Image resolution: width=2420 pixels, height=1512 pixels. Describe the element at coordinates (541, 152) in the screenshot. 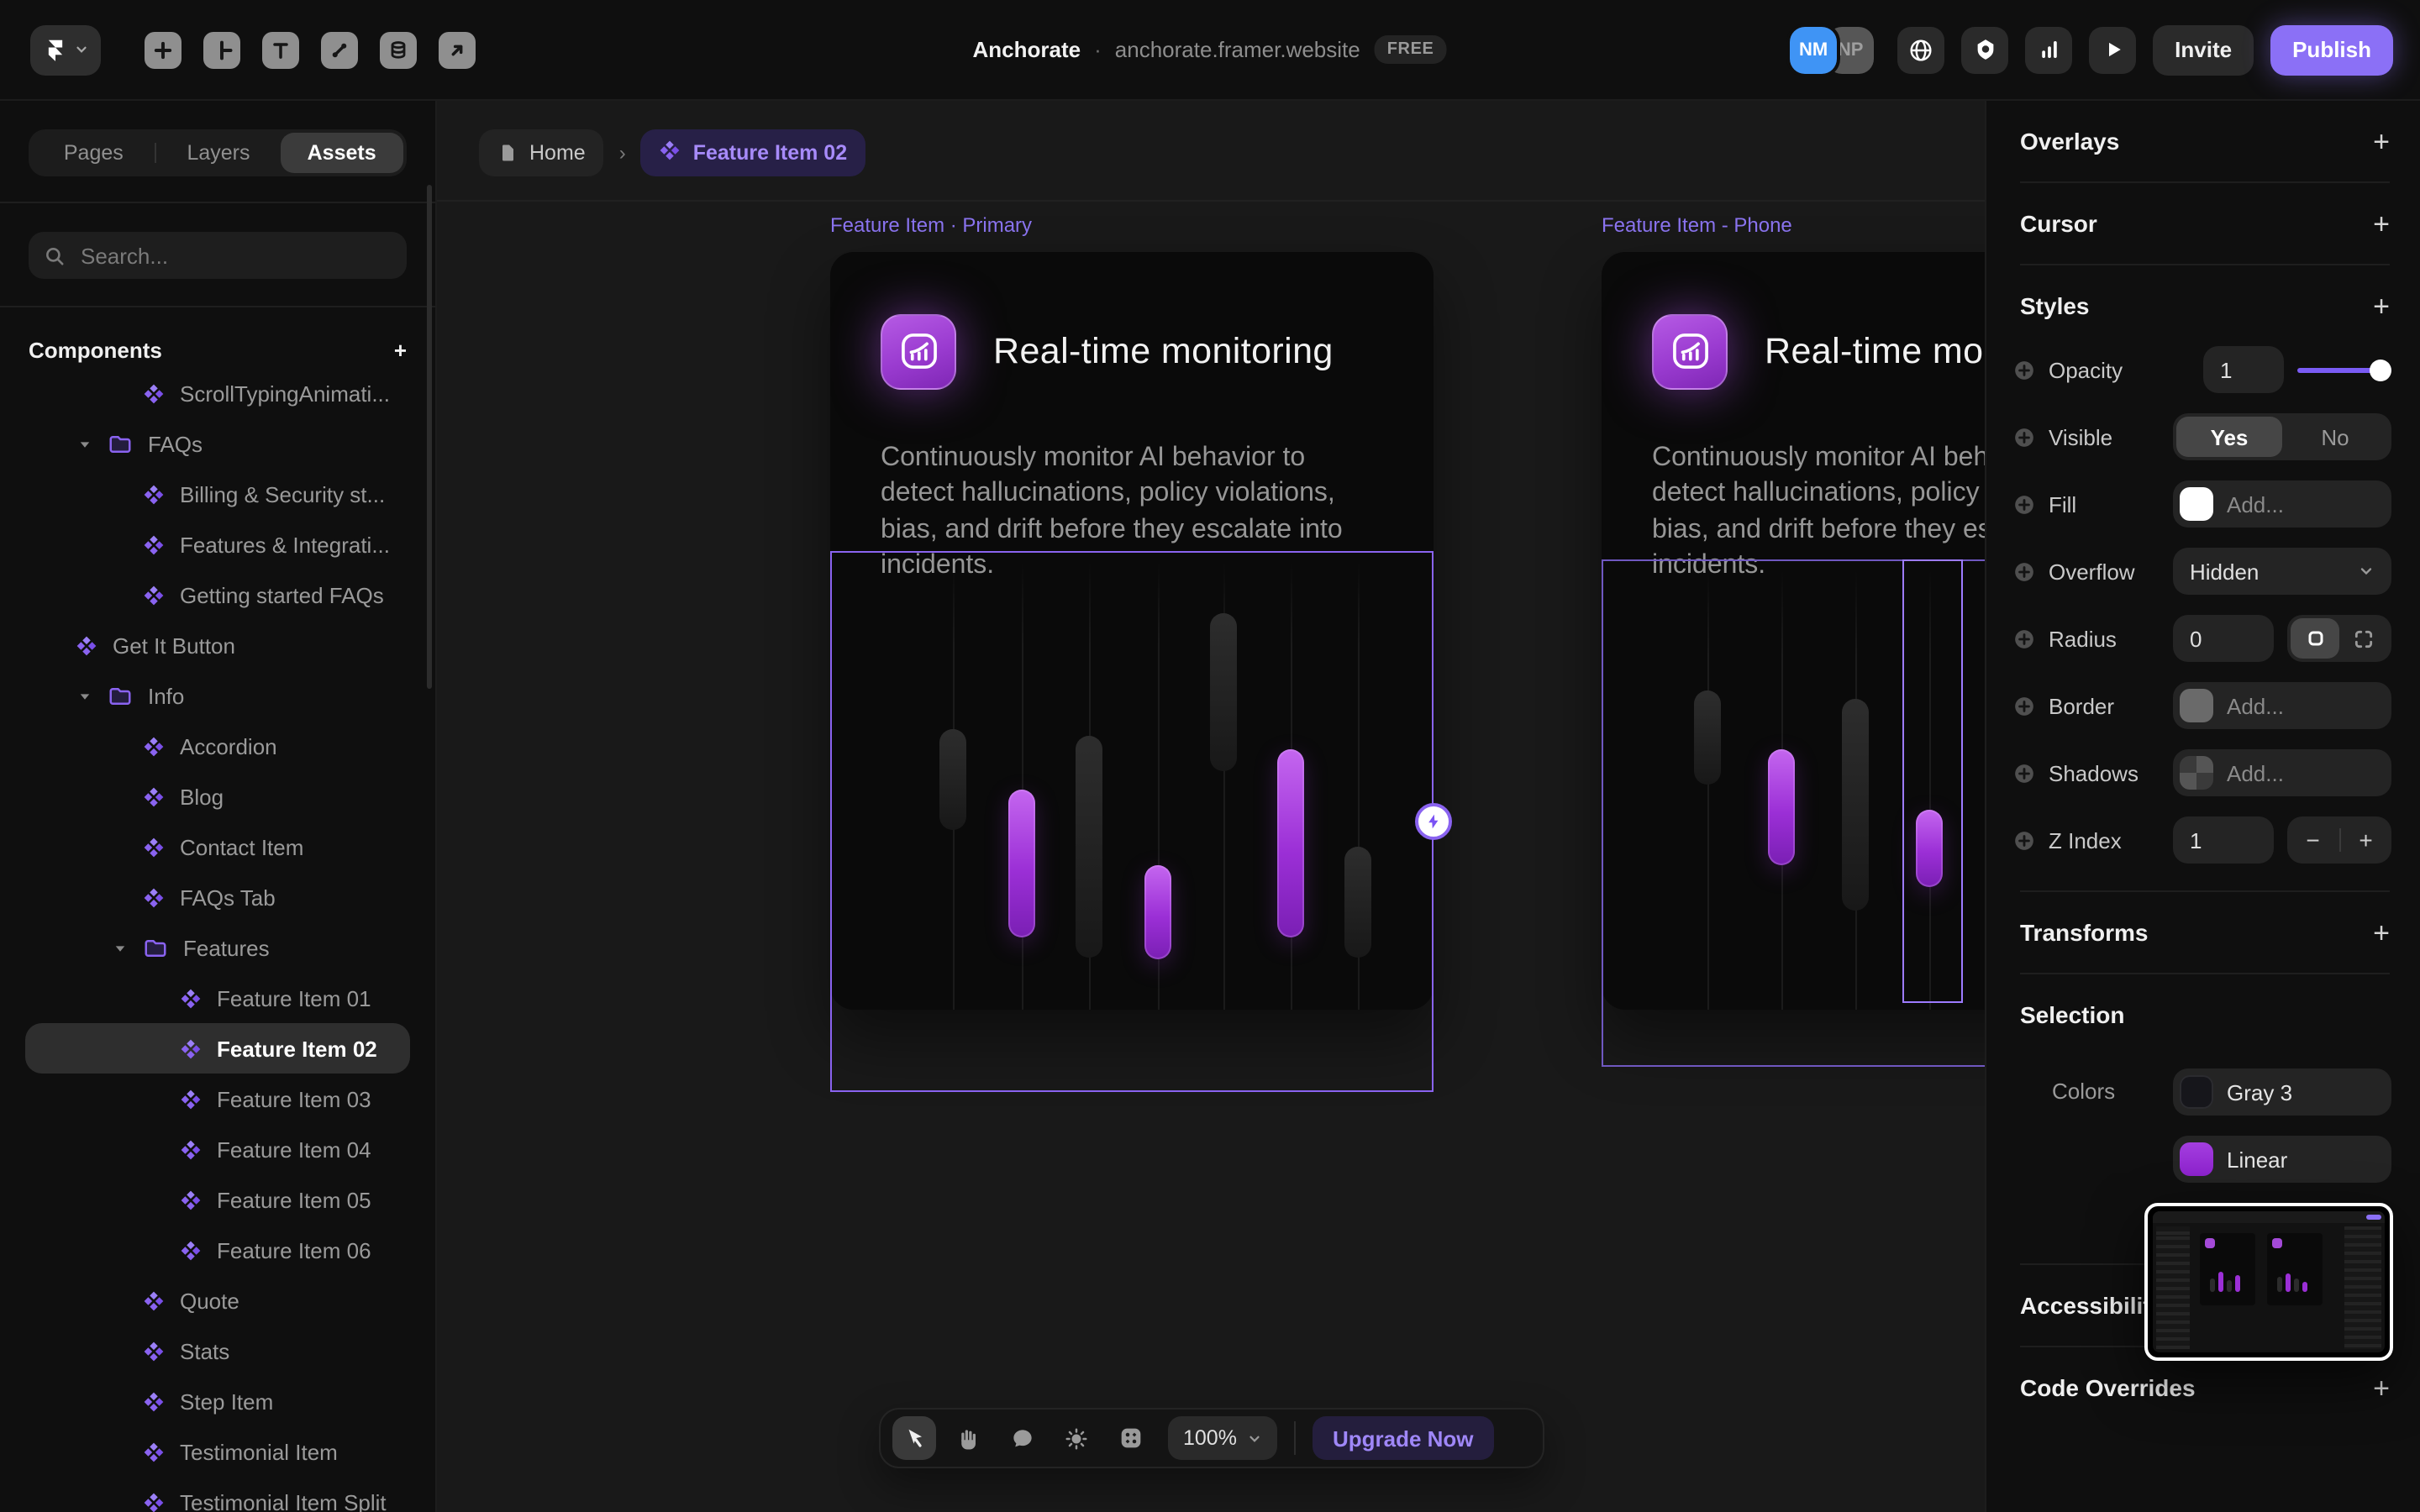

I see `breadcrumb-home: Home` at that location.